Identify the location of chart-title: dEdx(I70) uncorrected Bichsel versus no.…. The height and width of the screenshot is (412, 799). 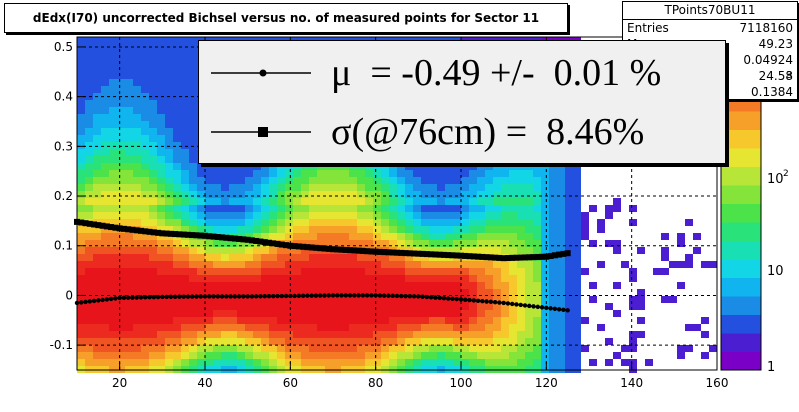
(286, 18).